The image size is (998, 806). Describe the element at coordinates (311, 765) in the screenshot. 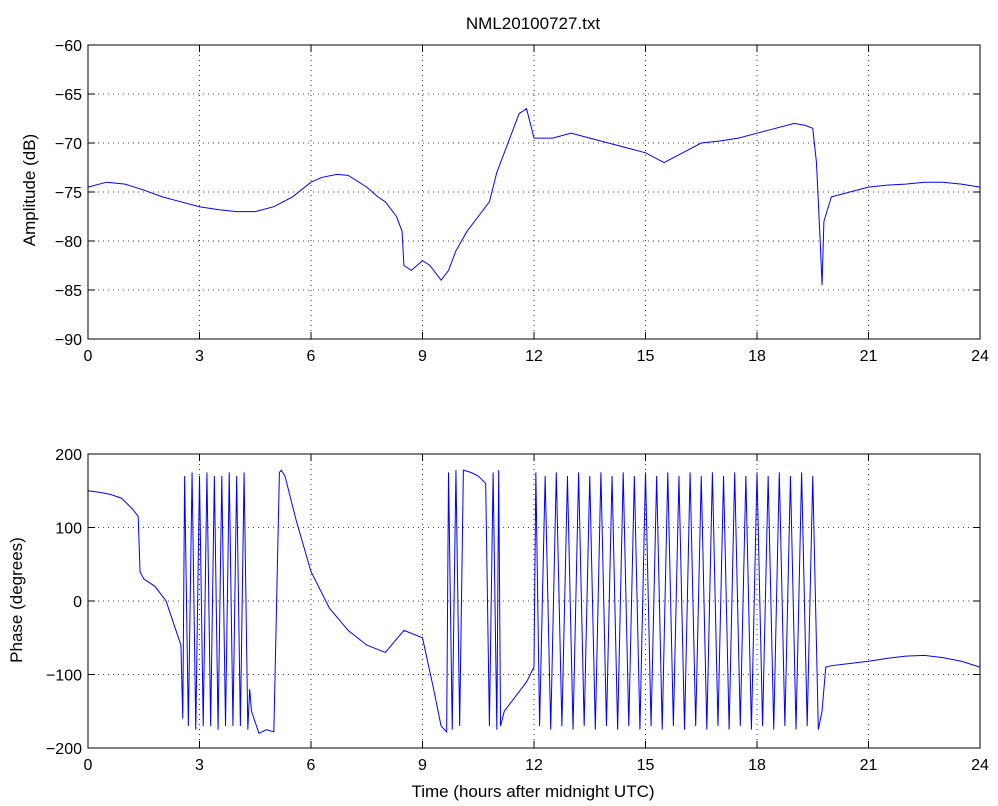

I see `phase-x-tick-label: 6` at that location.